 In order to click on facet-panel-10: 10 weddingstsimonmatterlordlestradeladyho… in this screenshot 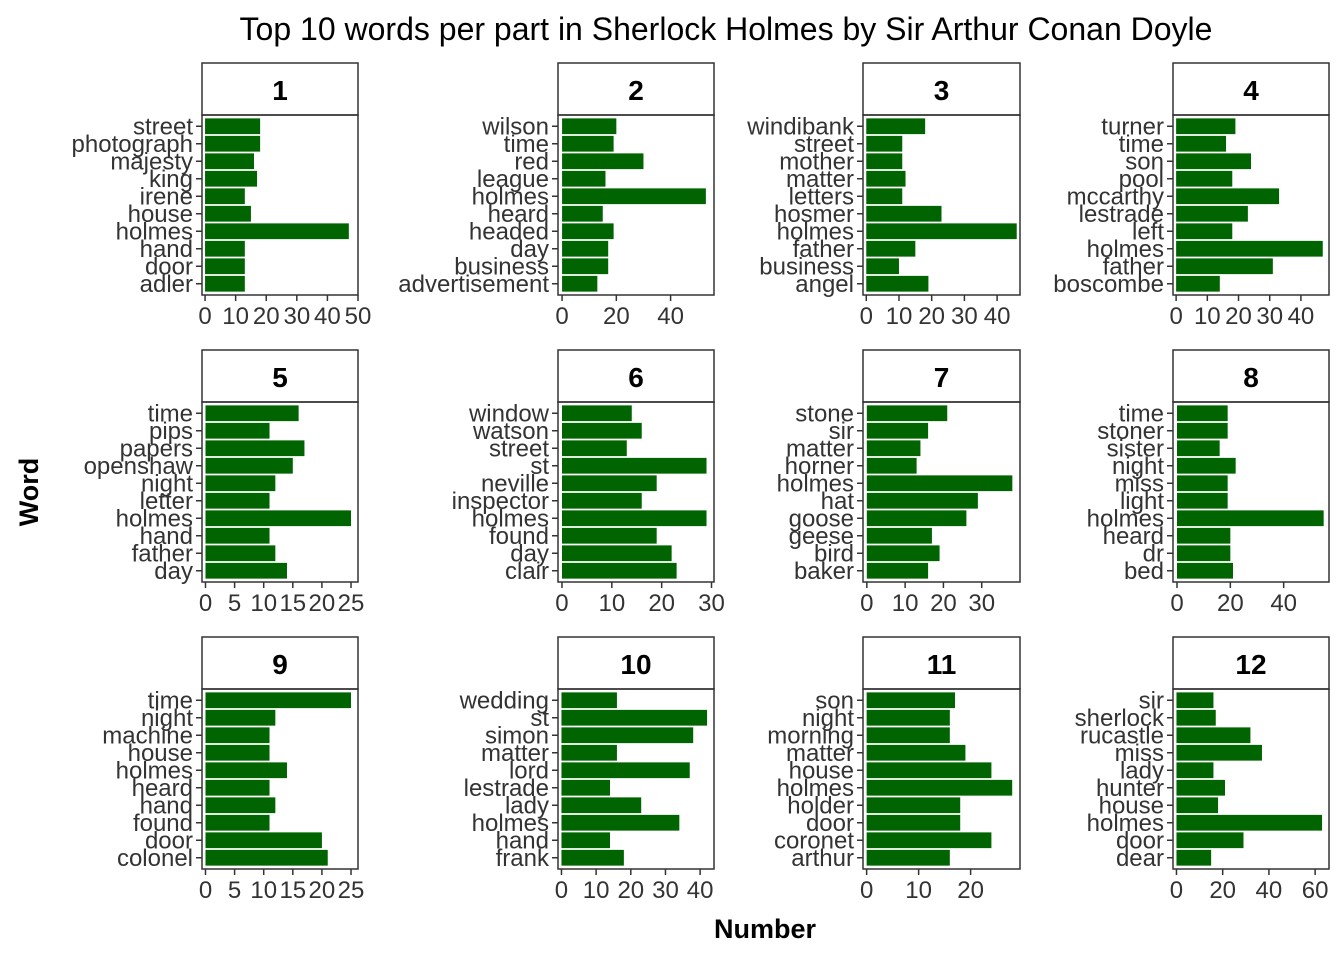, I will do `click(587, 770)`.